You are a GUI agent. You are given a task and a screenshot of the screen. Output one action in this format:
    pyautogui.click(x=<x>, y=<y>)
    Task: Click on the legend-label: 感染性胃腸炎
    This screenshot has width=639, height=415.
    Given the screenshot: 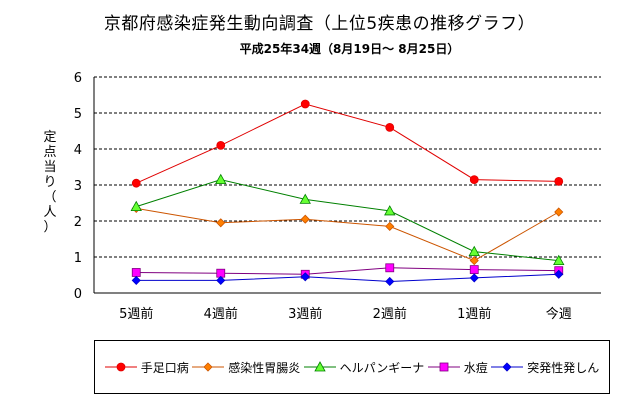 What is the action you would take?
    pyautogui.click(x=264, y=367)
    